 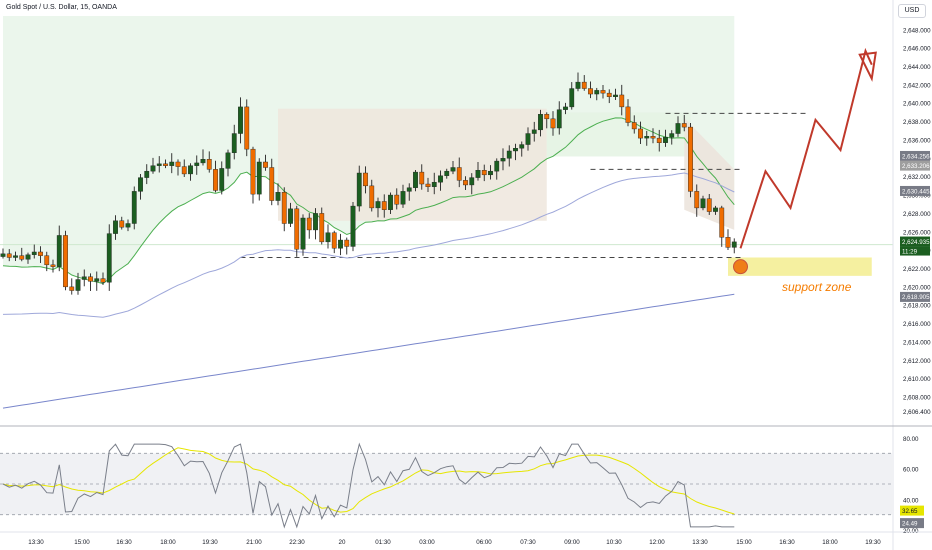 What do you see at coordinates (917, 214) in the screenshot?
I see `price-tick-label: 2,628.000` at bounding box center [917, 214].